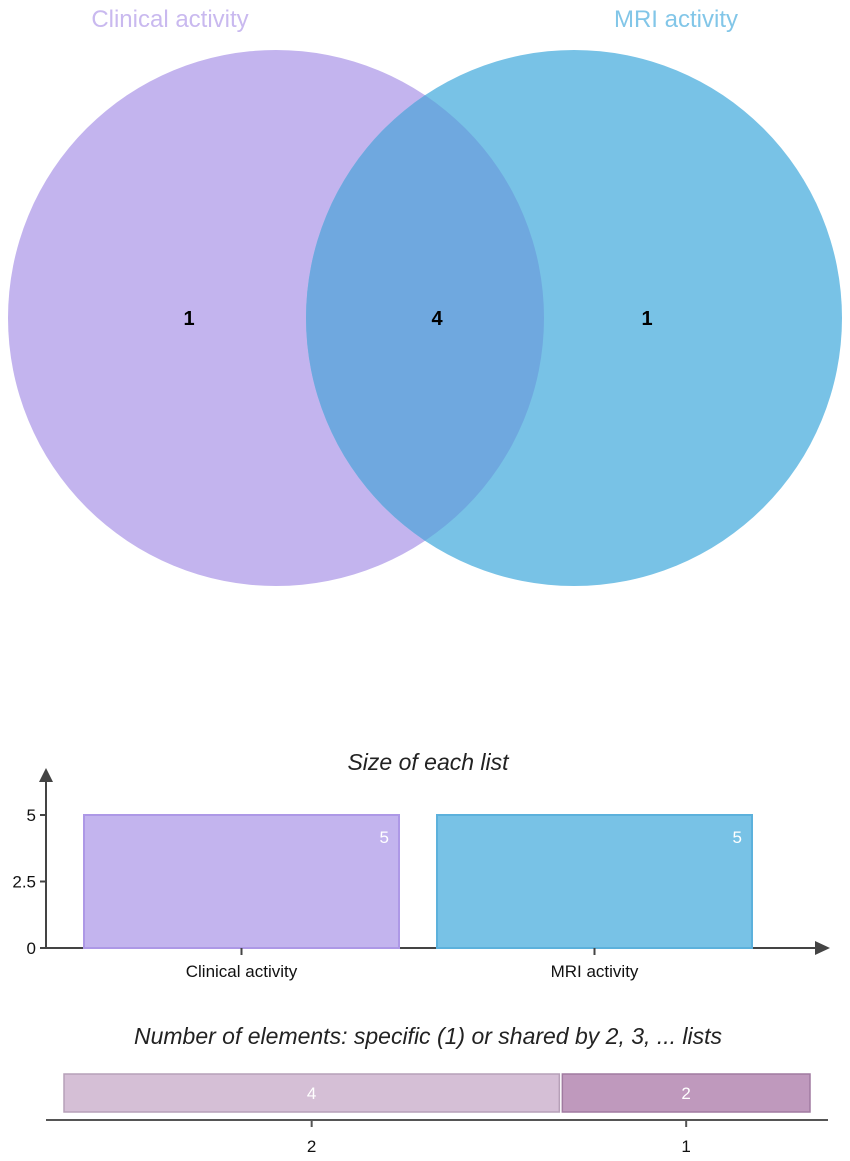 The width and height of the screenshot is (850, 1161). Describe the element at coordinates (425, 318) in the screenshot. I see `overlap-region` at that location.